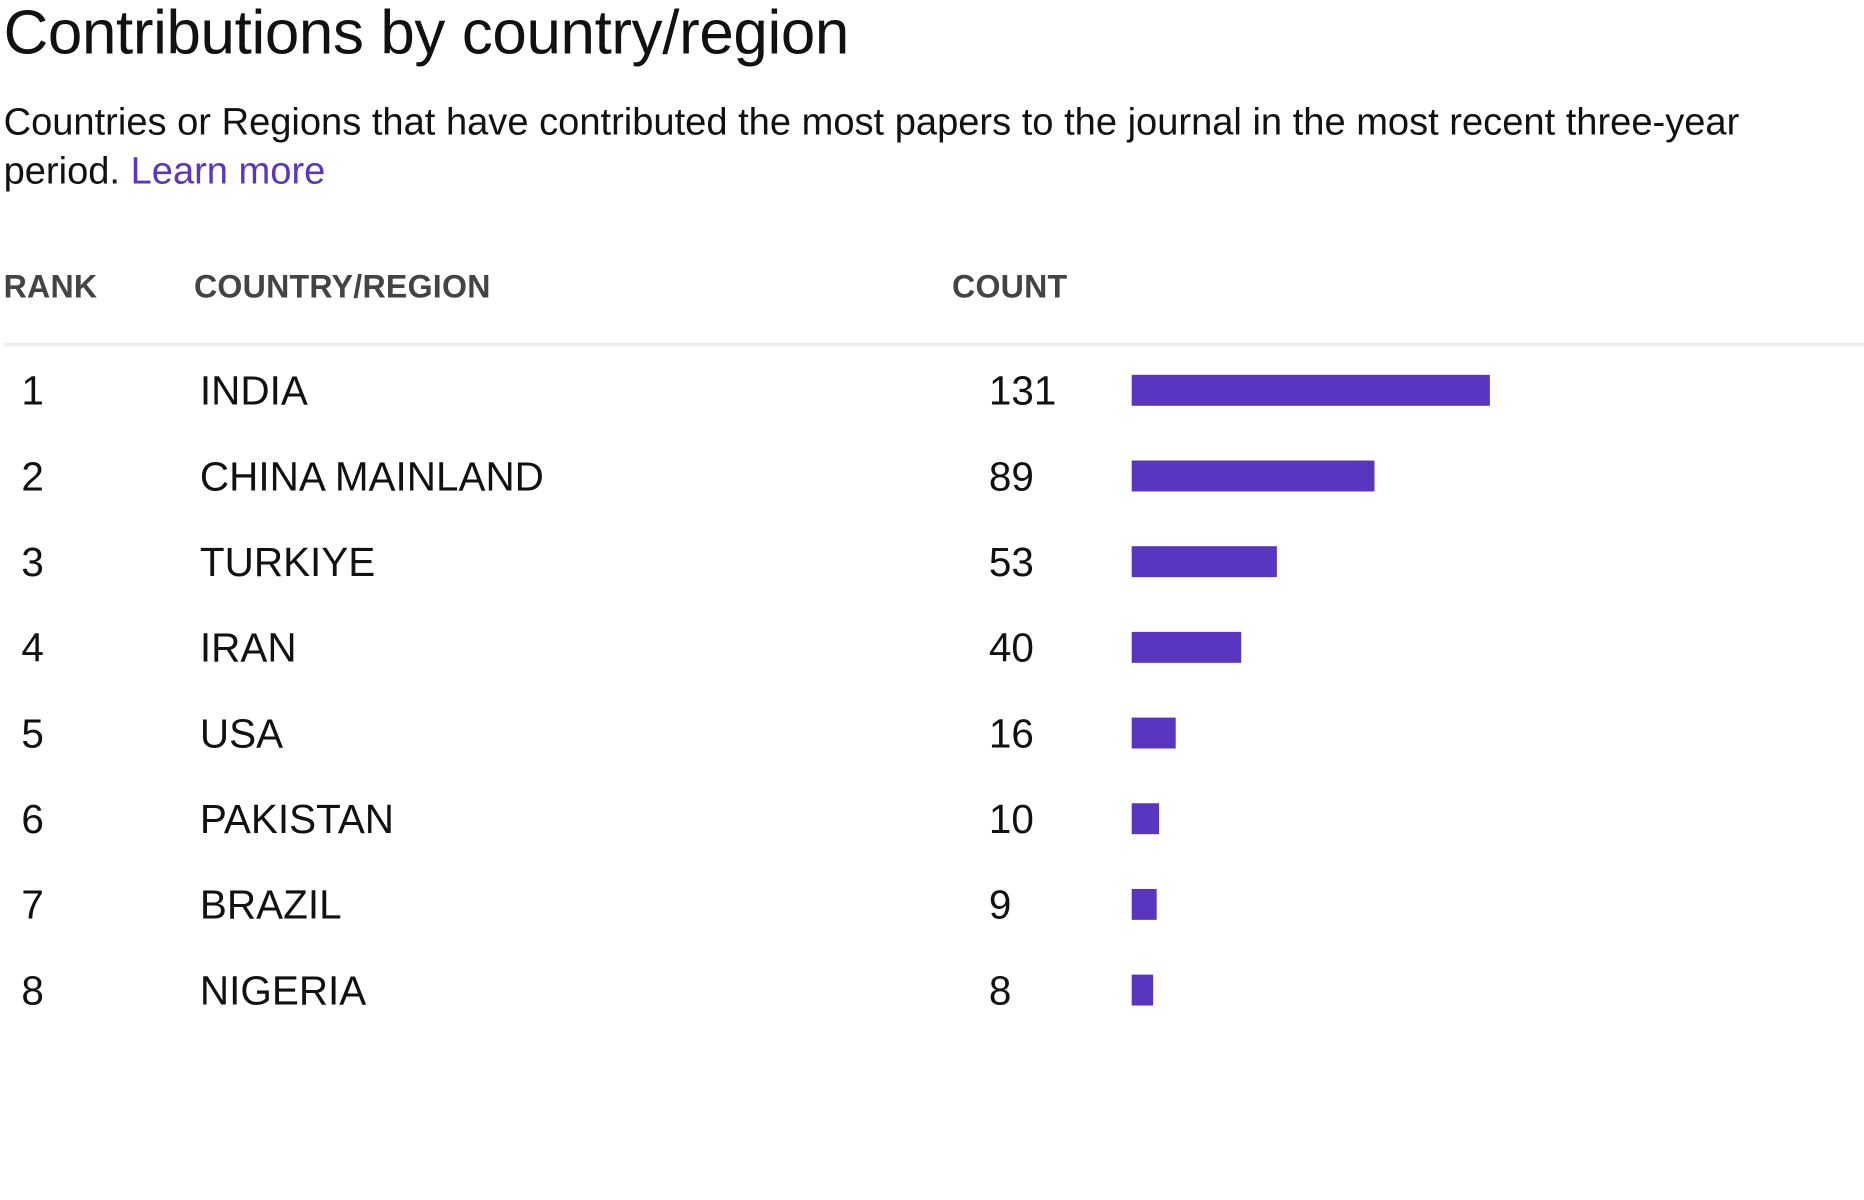 This screenshot has width=1864, height=1200. What do you see at coordinates (932, 819) in the screenshot?
I see `table-row: 6 PAKISTAN 10` at bounding box center [932, 819].